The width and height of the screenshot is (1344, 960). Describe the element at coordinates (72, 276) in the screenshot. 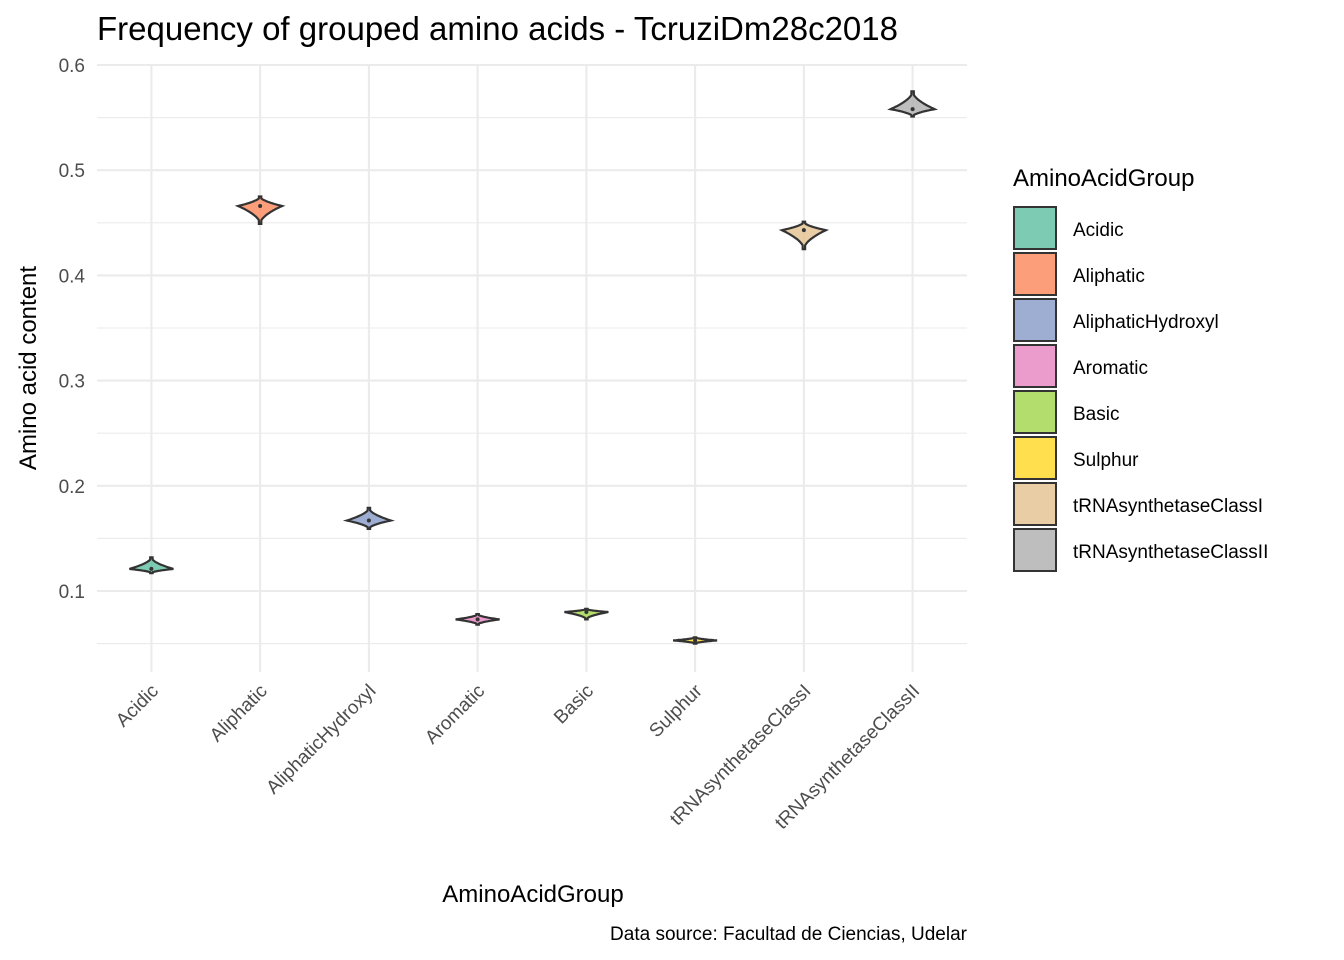

I see `y-tick-label: 0.4` at that location.